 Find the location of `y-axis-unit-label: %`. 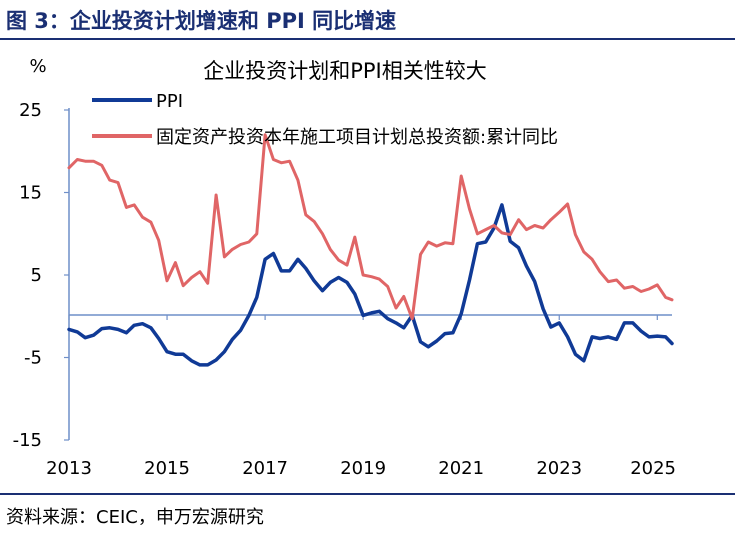

y-axis-unit-label: % is located at coordinates (37, 66).